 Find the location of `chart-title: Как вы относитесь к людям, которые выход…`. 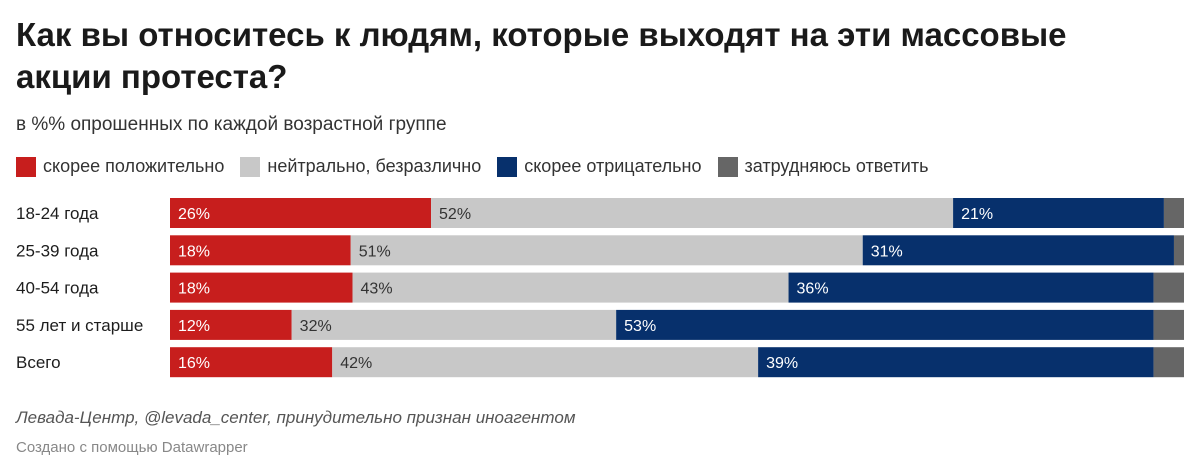

chart-title: Как вы относитесь к людям, которые выход… is located at coordinates (541, 55).